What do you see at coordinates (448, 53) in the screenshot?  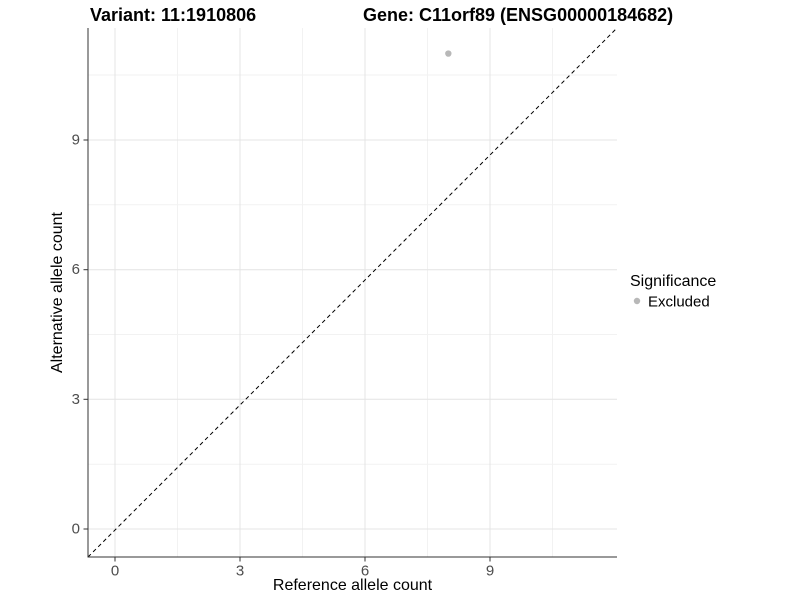 I see `data-point` at bounding box center [448, 53].